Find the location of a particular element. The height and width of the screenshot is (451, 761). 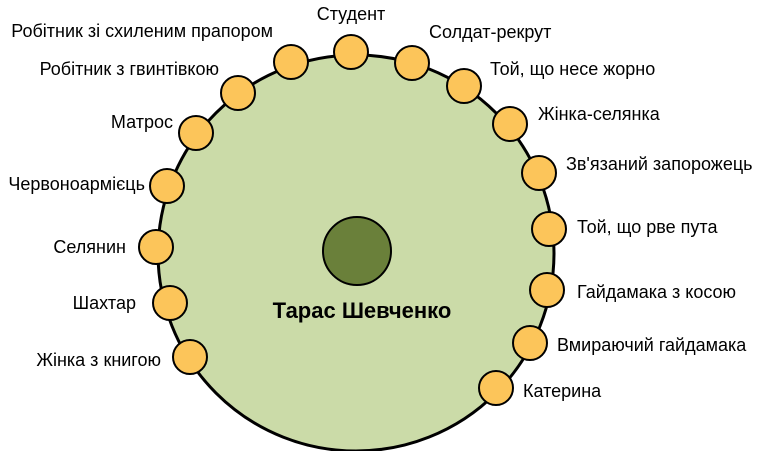

figure-label: Робітник з гвинтівкою is located at coordinates (129, 69).